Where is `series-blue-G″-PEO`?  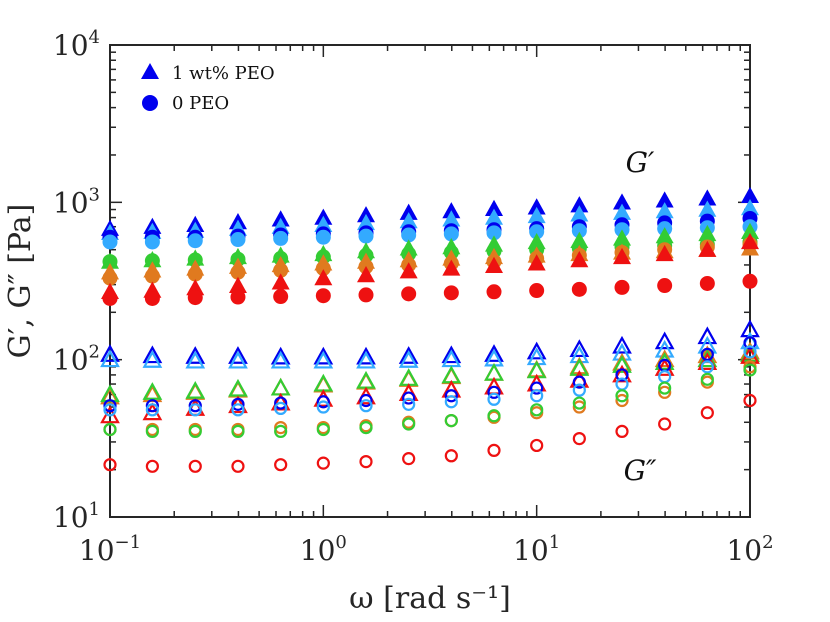 series-blue-G″-PEO is located at coordinates (430, 342).